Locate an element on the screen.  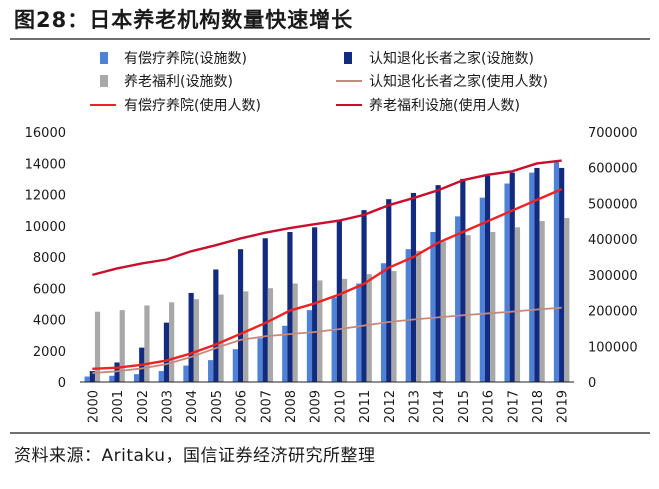
x-tick-2015: 2015 is located at coordinates (464, 406).